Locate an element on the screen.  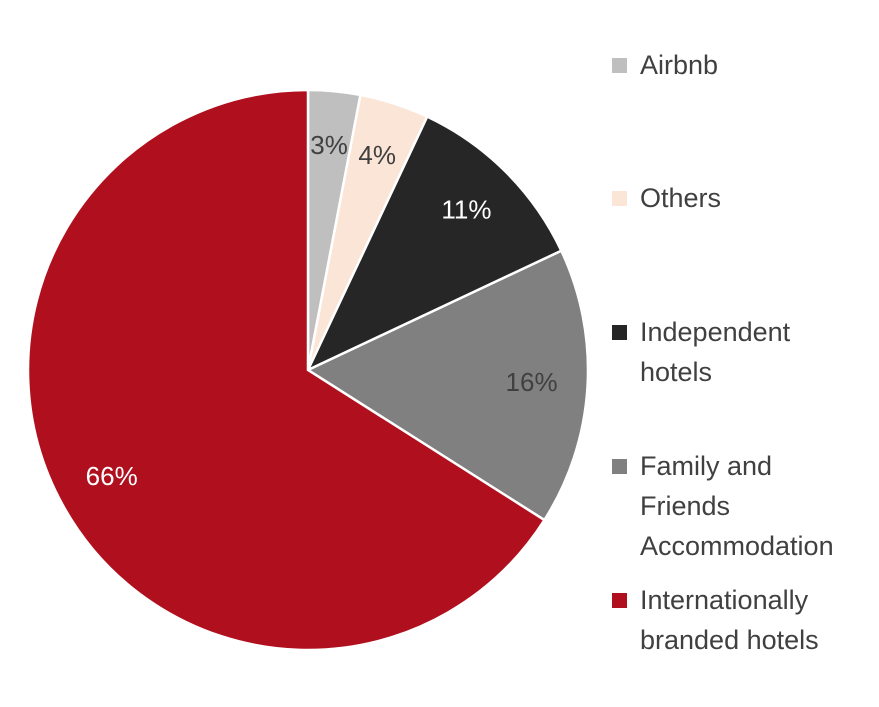
data-label: 11% is located at coordinates (466, 209).